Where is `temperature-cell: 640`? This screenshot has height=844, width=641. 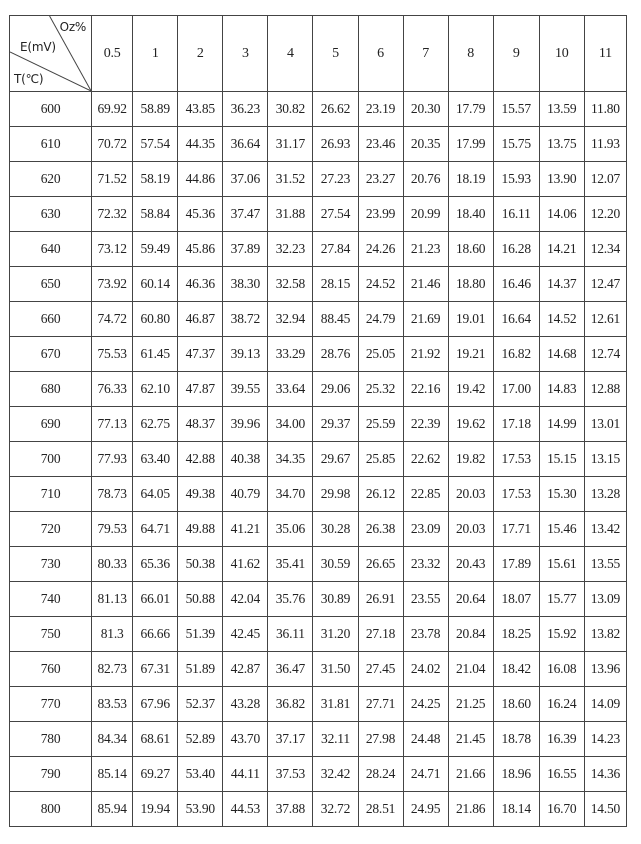 temperature-cell: 640 is located at coordinates (50, 249).